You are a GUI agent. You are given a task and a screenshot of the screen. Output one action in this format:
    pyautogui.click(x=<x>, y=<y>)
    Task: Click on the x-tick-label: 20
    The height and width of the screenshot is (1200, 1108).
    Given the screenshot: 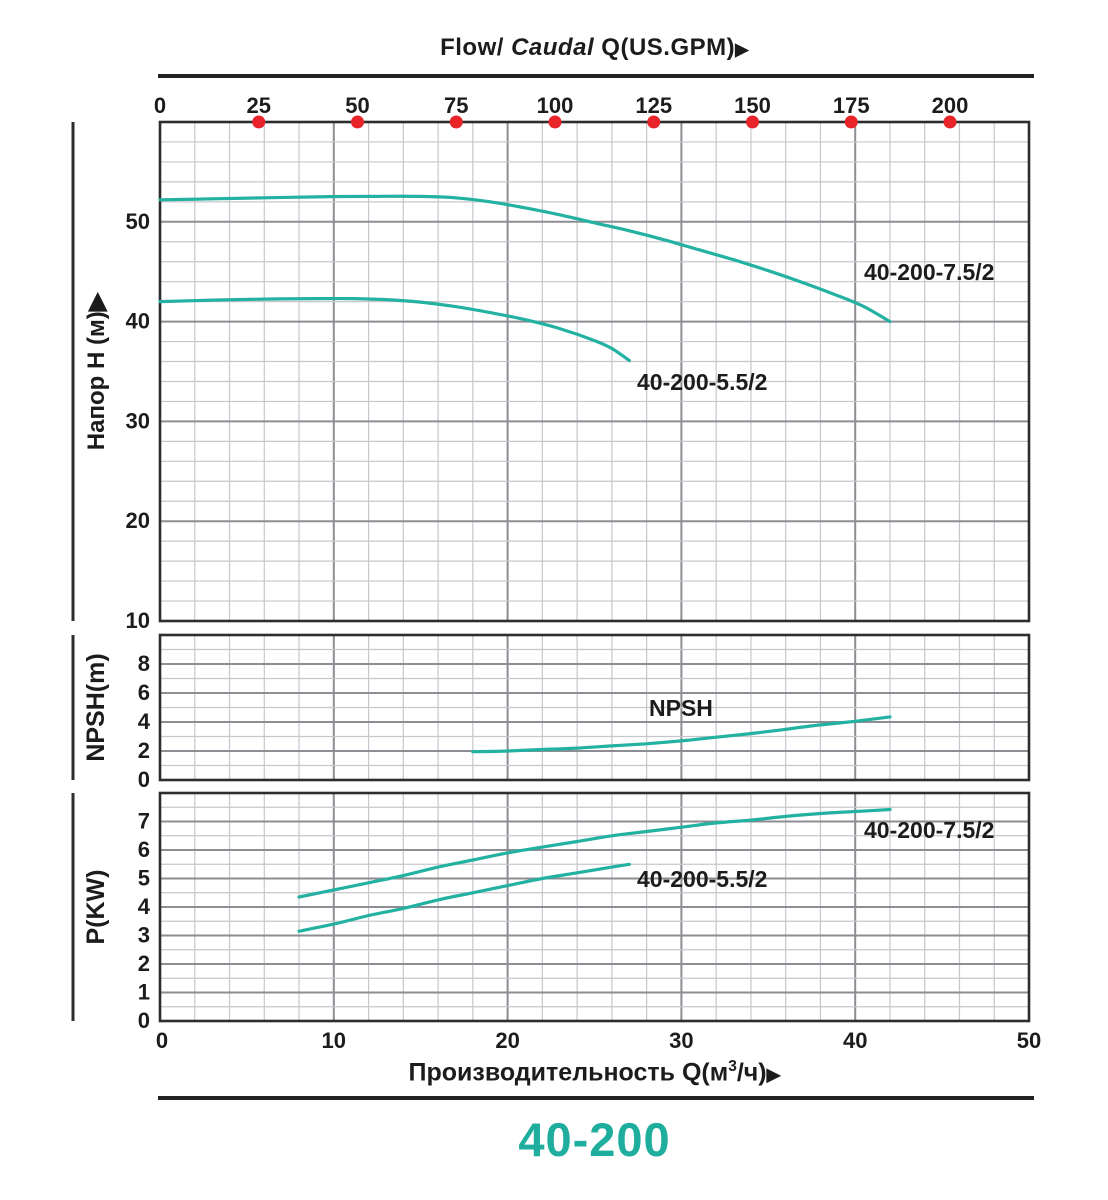 What is the action you would take?
    pyautogui.click(x=507, y=1040)
    